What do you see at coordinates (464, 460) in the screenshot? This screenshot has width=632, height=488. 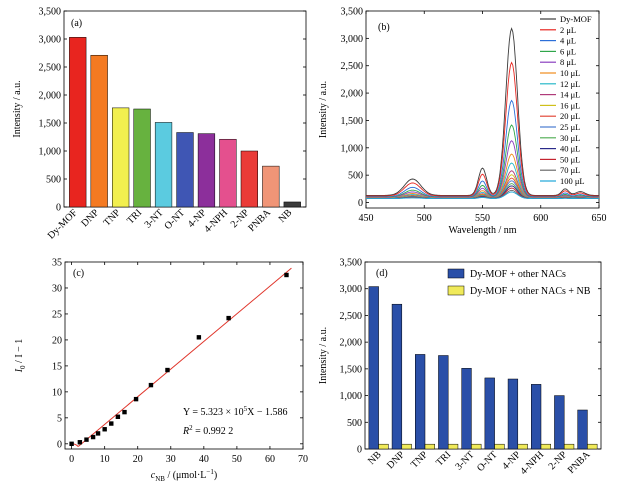 I see `panel-d-x-tick-label: 3-NT` at bounding box center [464, 460].